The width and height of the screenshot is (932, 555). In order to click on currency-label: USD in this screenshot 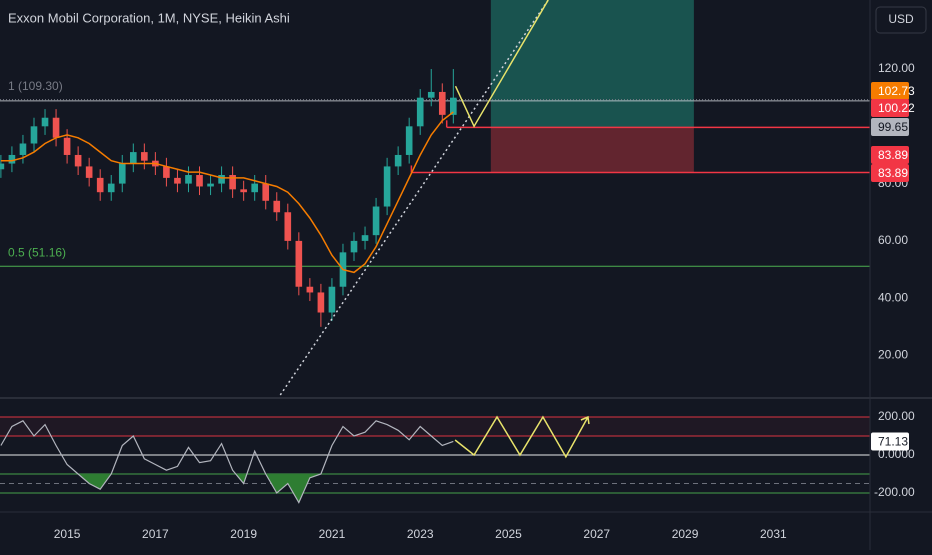, I will do `click(901, 19)`.